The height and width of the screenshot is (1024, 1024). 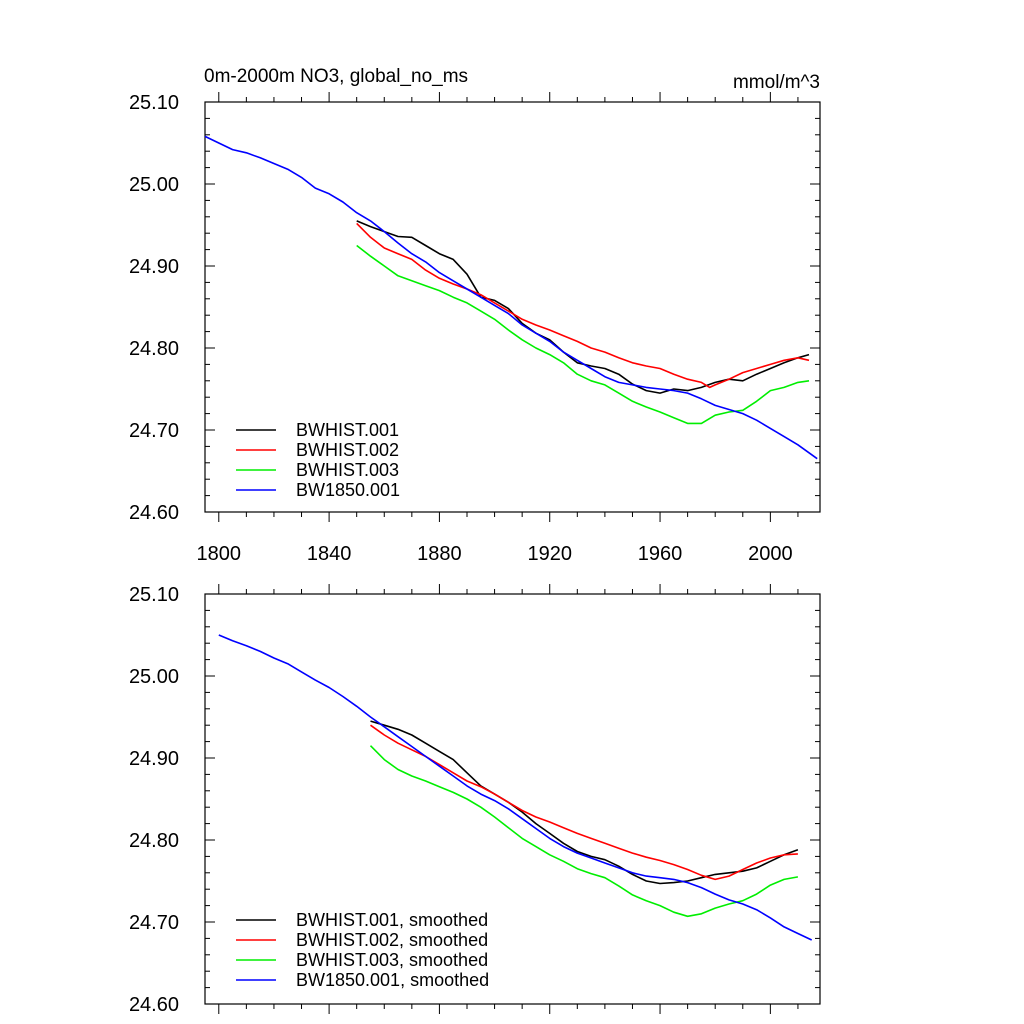 I want to click on units-label: mmol/m^3, so click(x=776, y=82).